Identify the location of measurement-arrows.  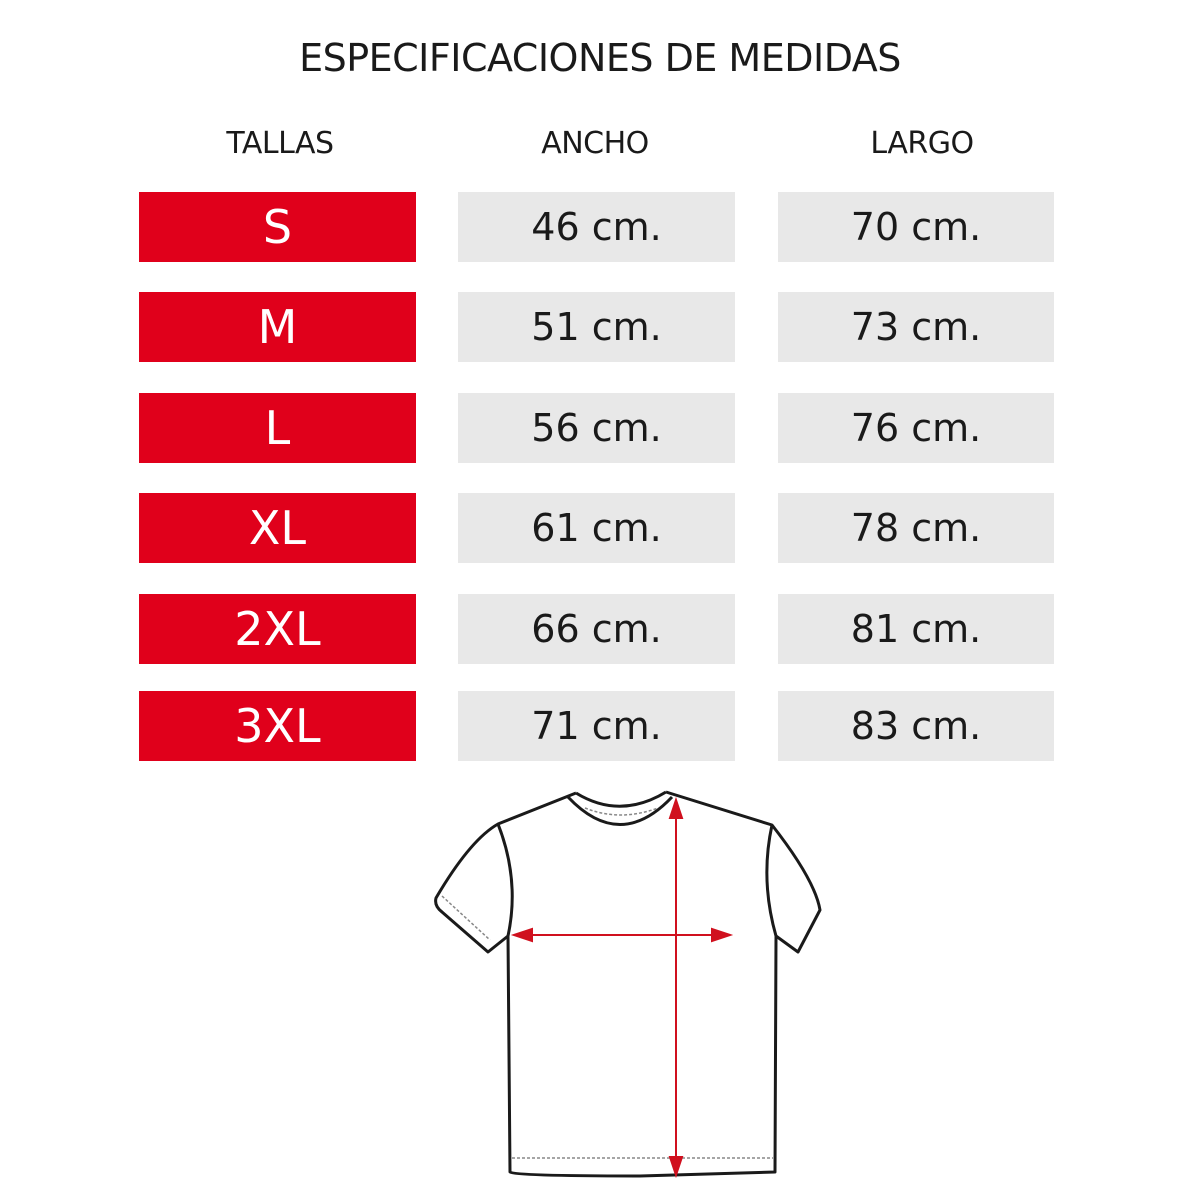
(622, 987).